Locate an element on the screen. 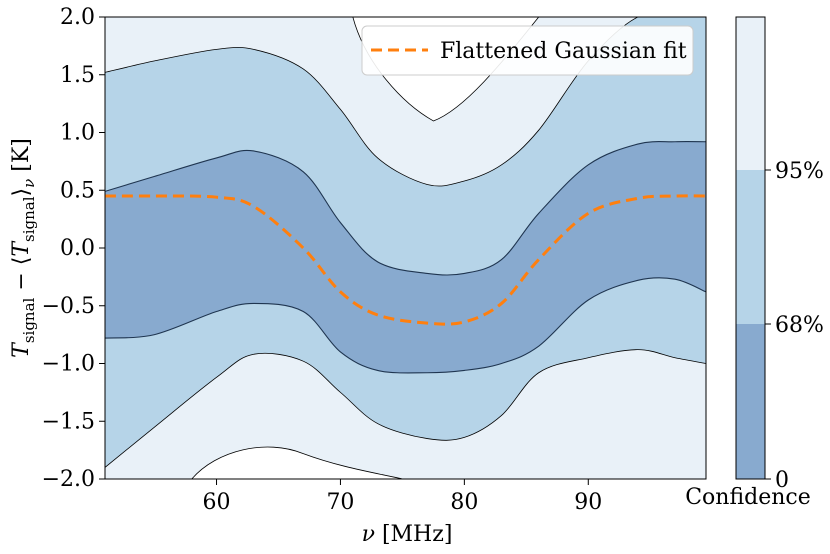 The image size is (830, 554). colorbar-label: Confidence is located at coordinates (748, 497).